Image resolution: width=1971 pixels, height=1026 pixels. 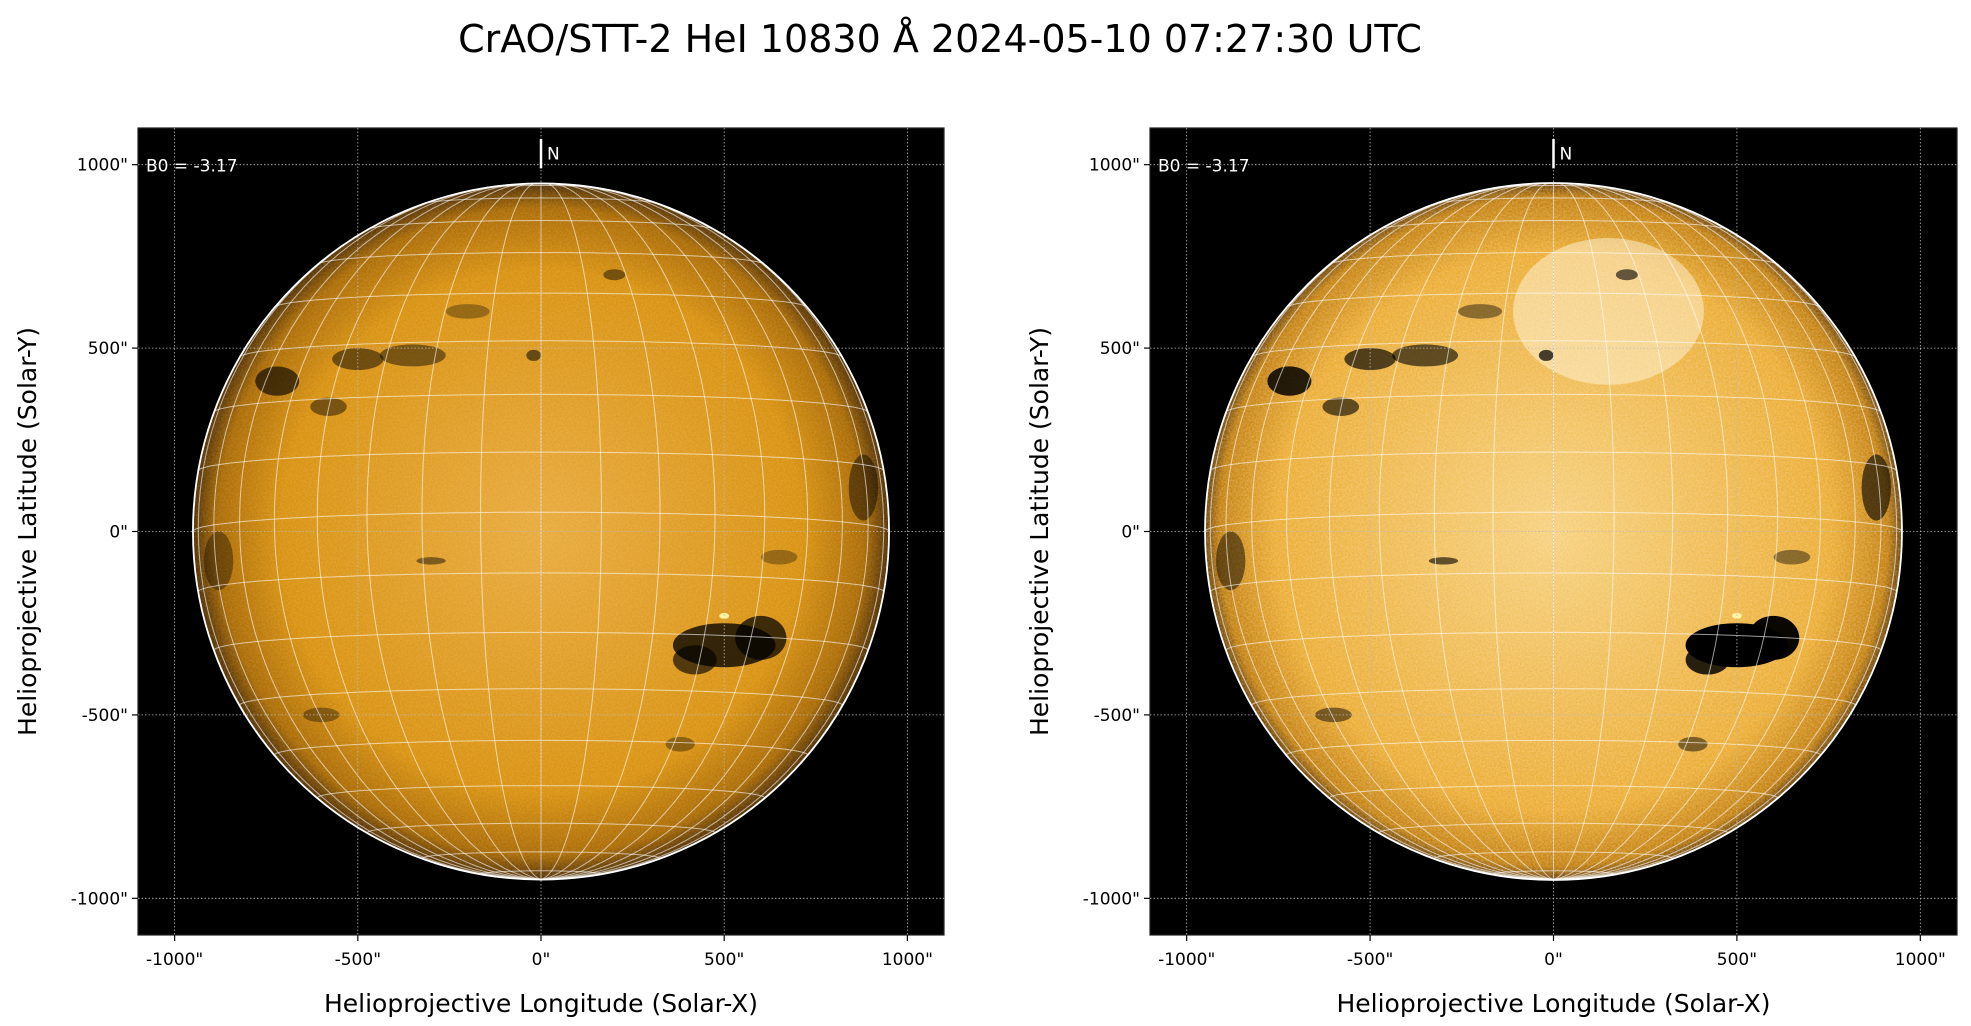 I want to click on bright-region, so click(x=1608, y=311).